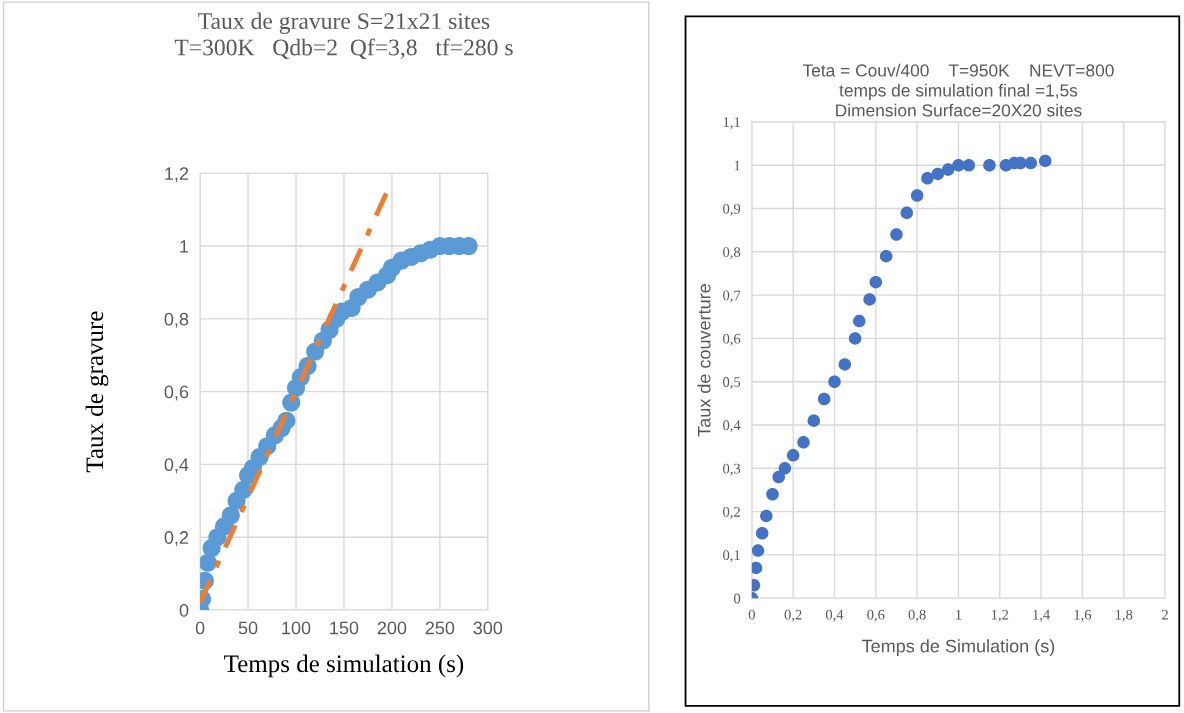  I want to click on x-tick-label: 250, so click(440, 628).